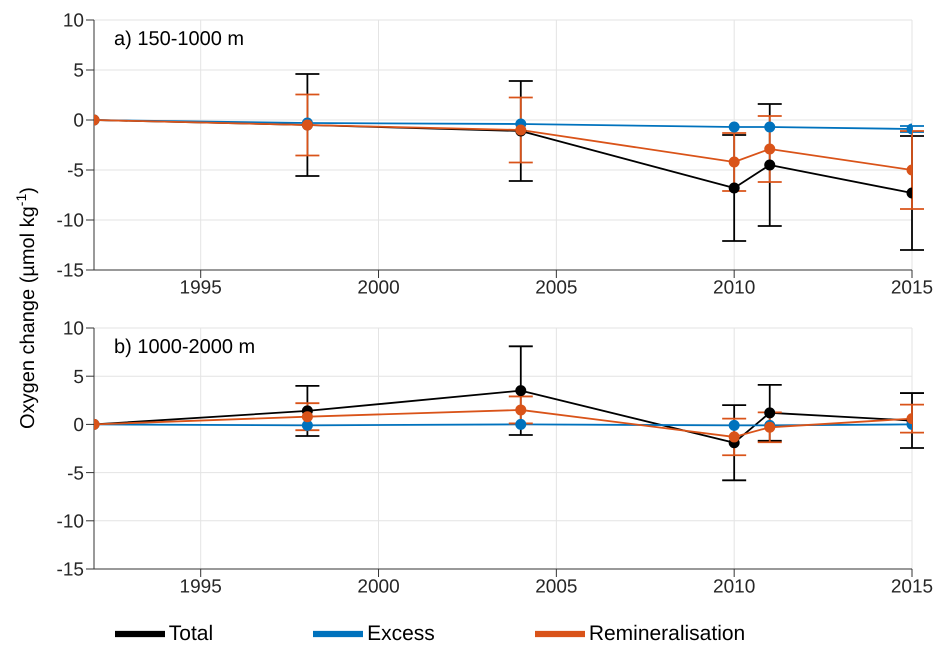  I want to click on legend-label: Excess, so click(401, 633).